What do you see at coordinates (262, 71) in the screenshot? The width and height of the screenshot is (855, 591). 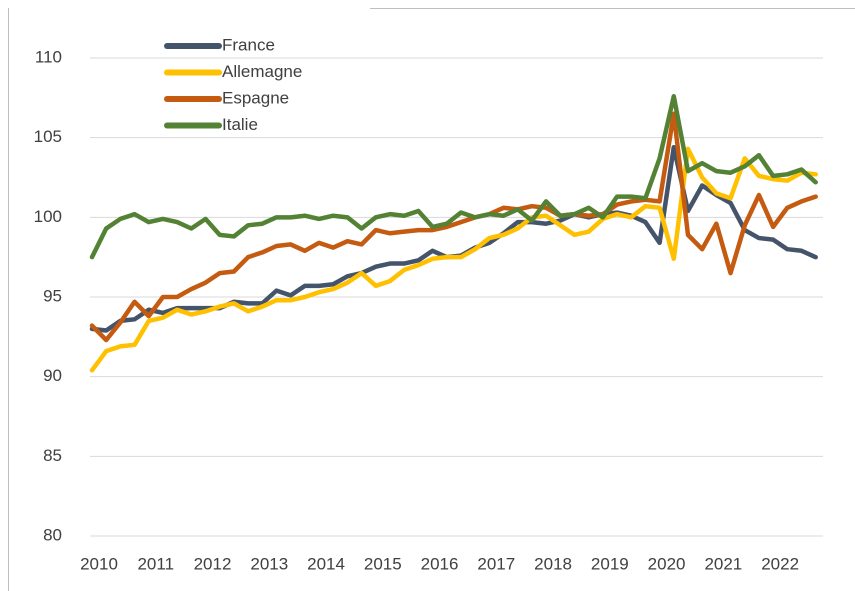 I see `legend-label: Allemagne` at bounding box center [262, 71].